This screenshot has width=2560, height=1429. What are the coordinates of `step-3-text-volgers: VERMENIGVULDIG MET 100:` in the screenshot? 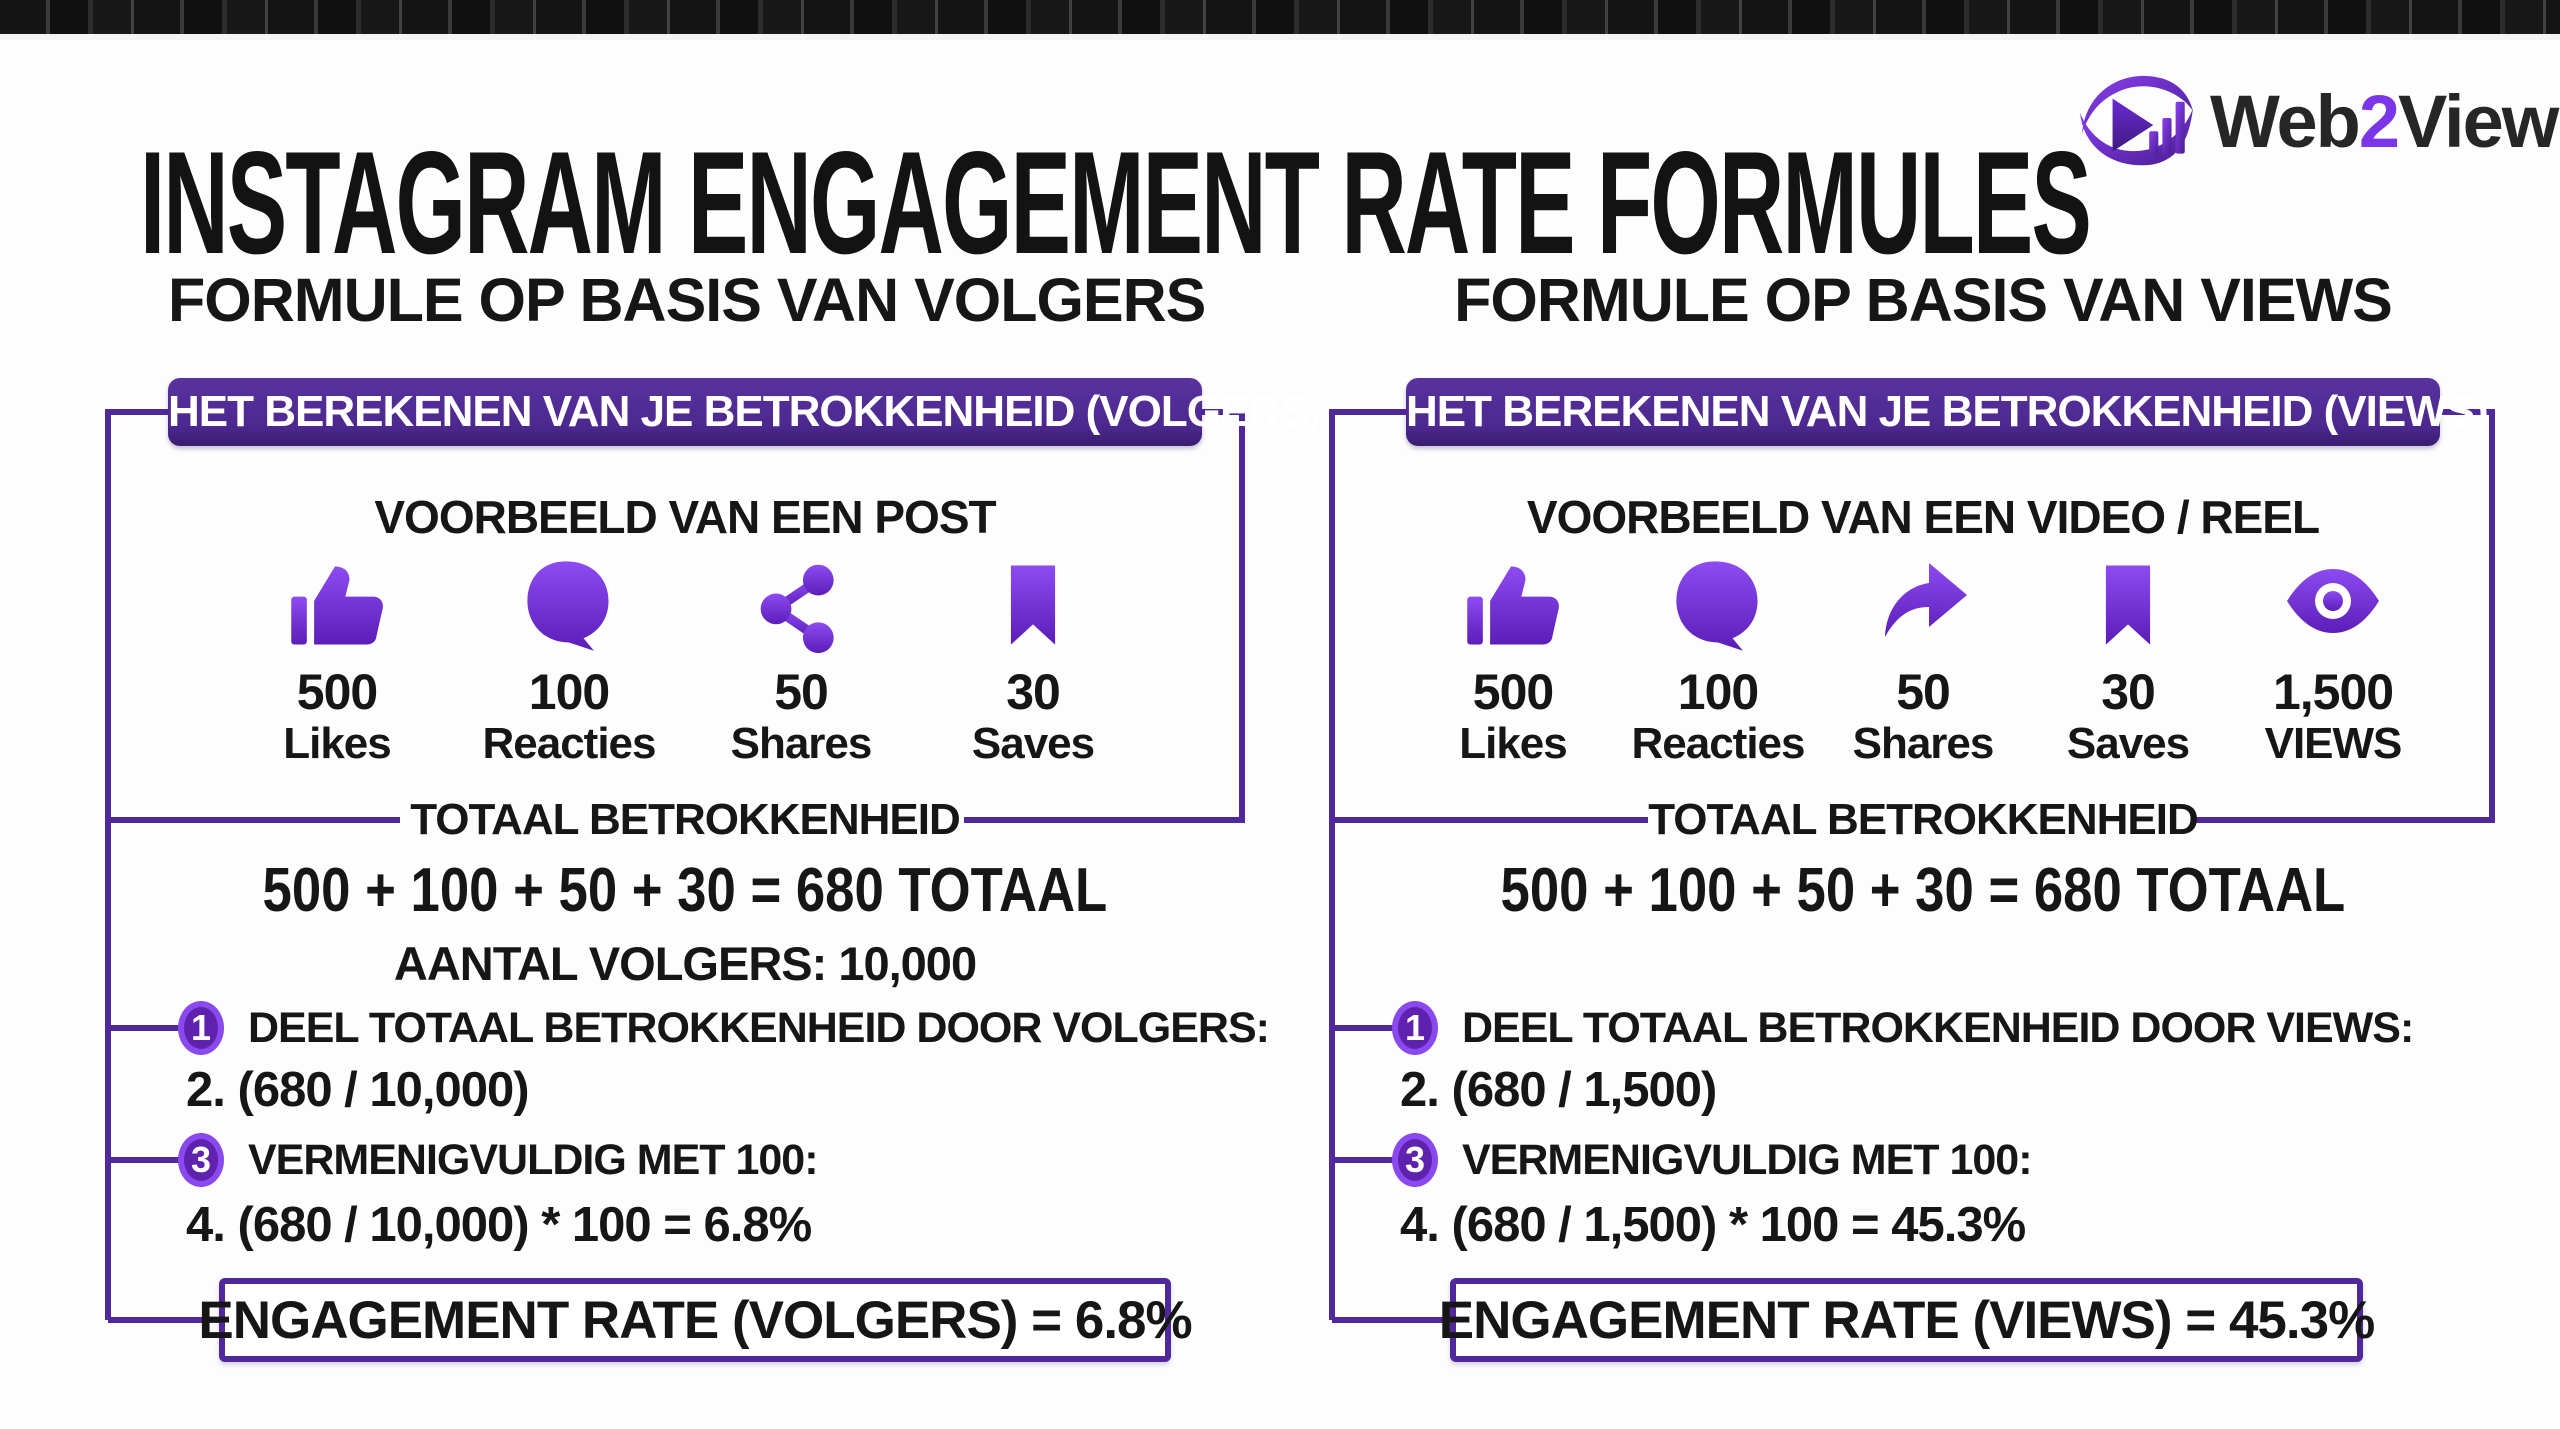 It's located at (533, 1160).